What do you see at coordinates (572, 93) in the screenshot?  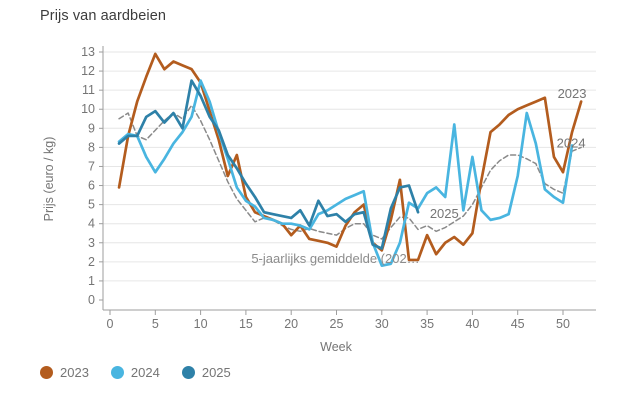 I see `annotation-2023: 2023` at bounding box center [572, 93].